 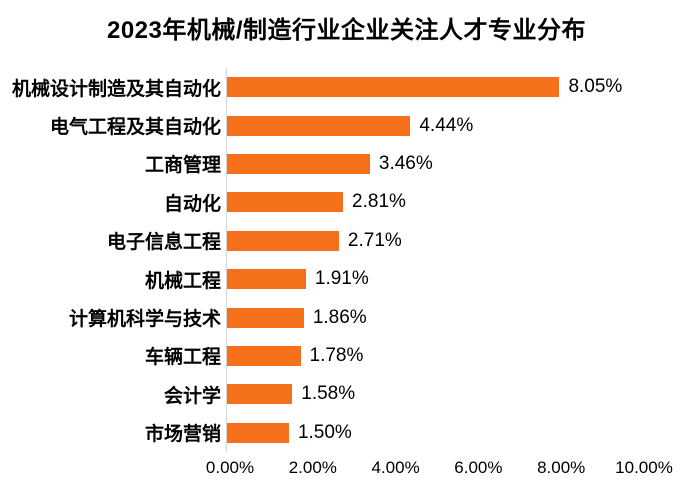 What do you see at coordinates (439, 470) in the screenshot?
I see `x-axis: 0.00% 2.00% 4.00% 6.00% 8.00% 10.00%` at bounding box center [439, 470].